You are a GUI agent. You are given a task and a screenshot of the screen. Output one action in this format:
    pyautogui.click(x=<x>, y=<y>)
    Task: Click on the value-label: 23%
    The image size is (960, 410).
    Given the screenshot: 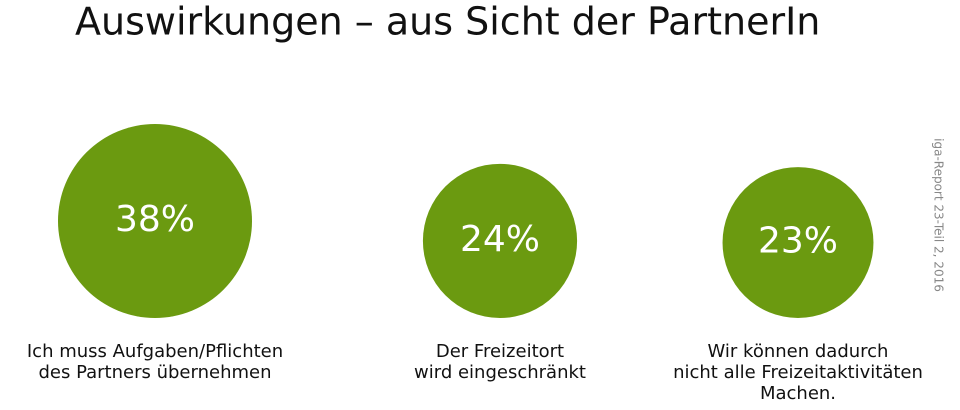 What is the action you would take?
    pyautogui.click(x=798, y=241)
    